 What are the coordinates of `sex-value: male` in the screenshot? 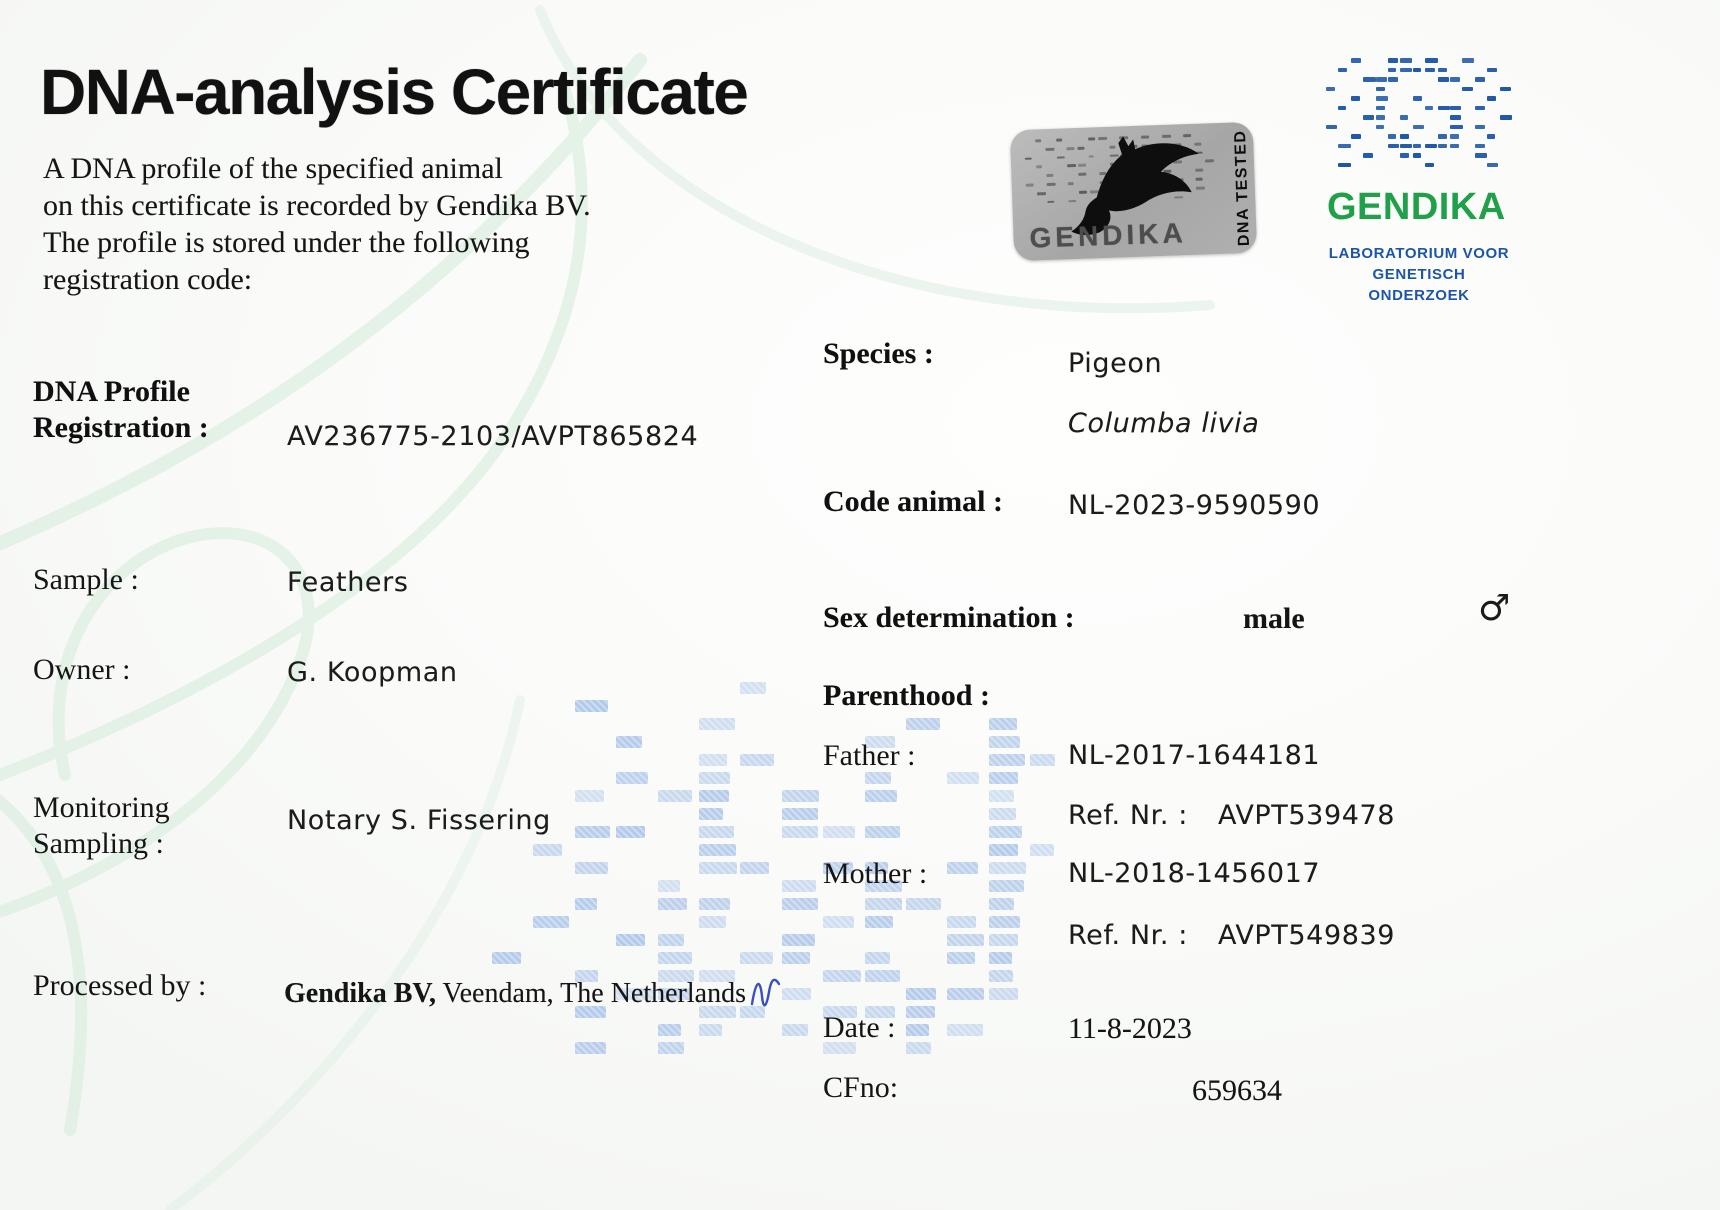 It's located at (1274, 618).